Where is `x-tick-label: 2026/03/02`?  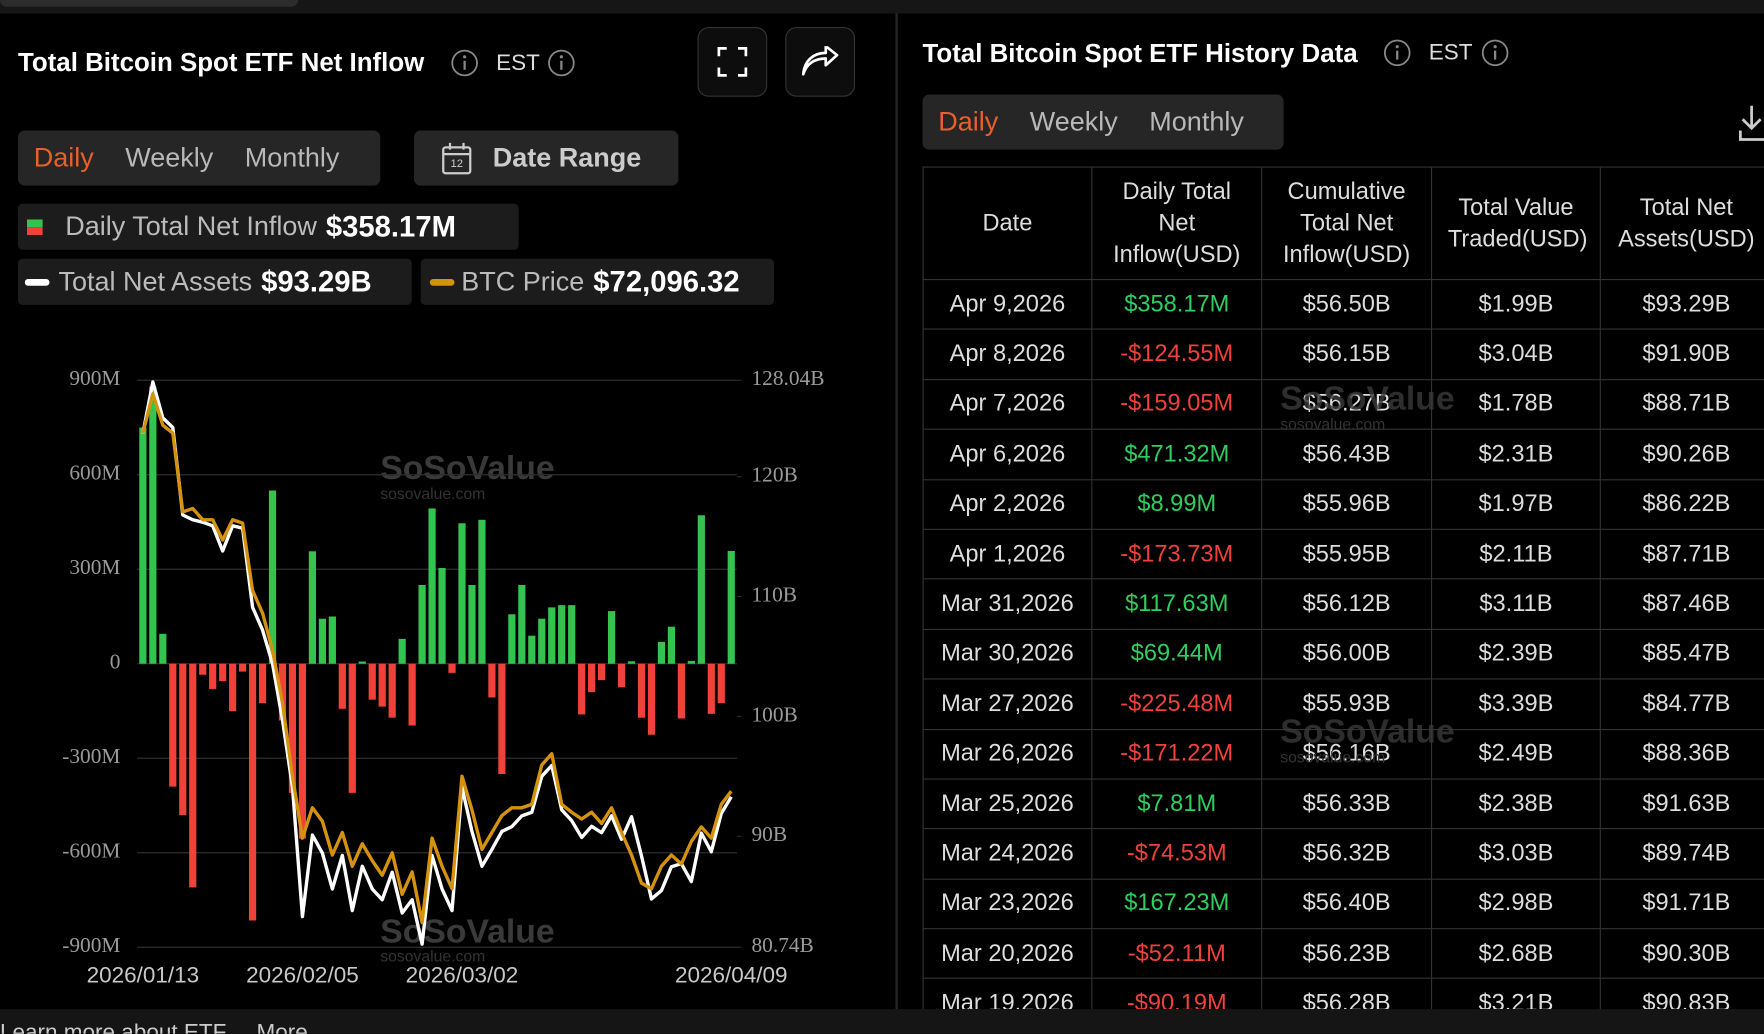
x-tick-label: 2026/03/02 is located at coordinates (462, 974).